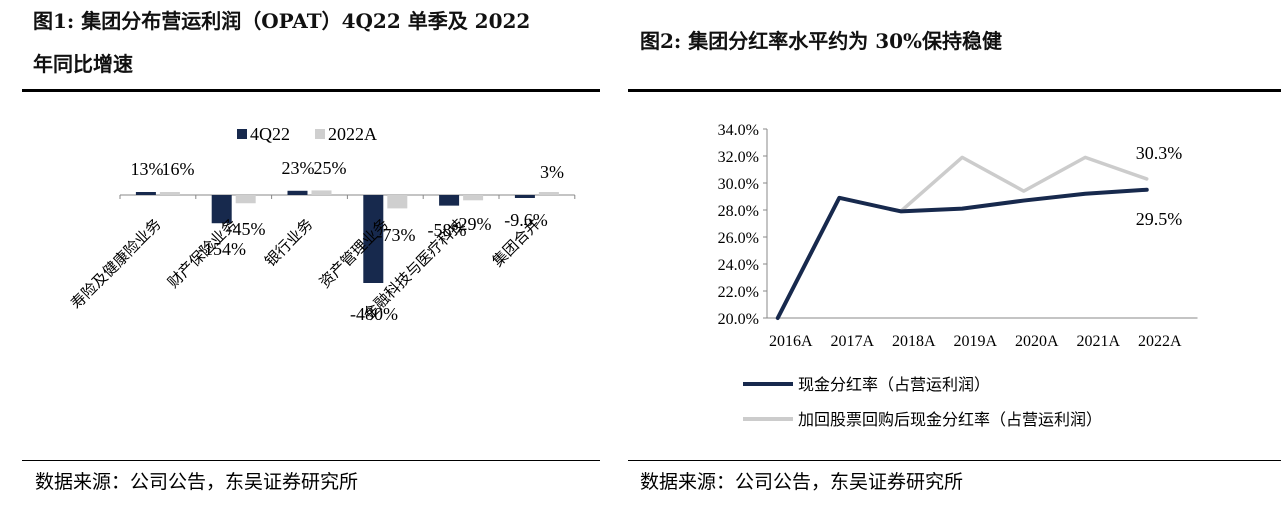 This screenshot has height=509, width=1281. Describe the element at coordinates (352, 134) in the screenshot. I see `legend-label-2022a: 2022A` at that location.